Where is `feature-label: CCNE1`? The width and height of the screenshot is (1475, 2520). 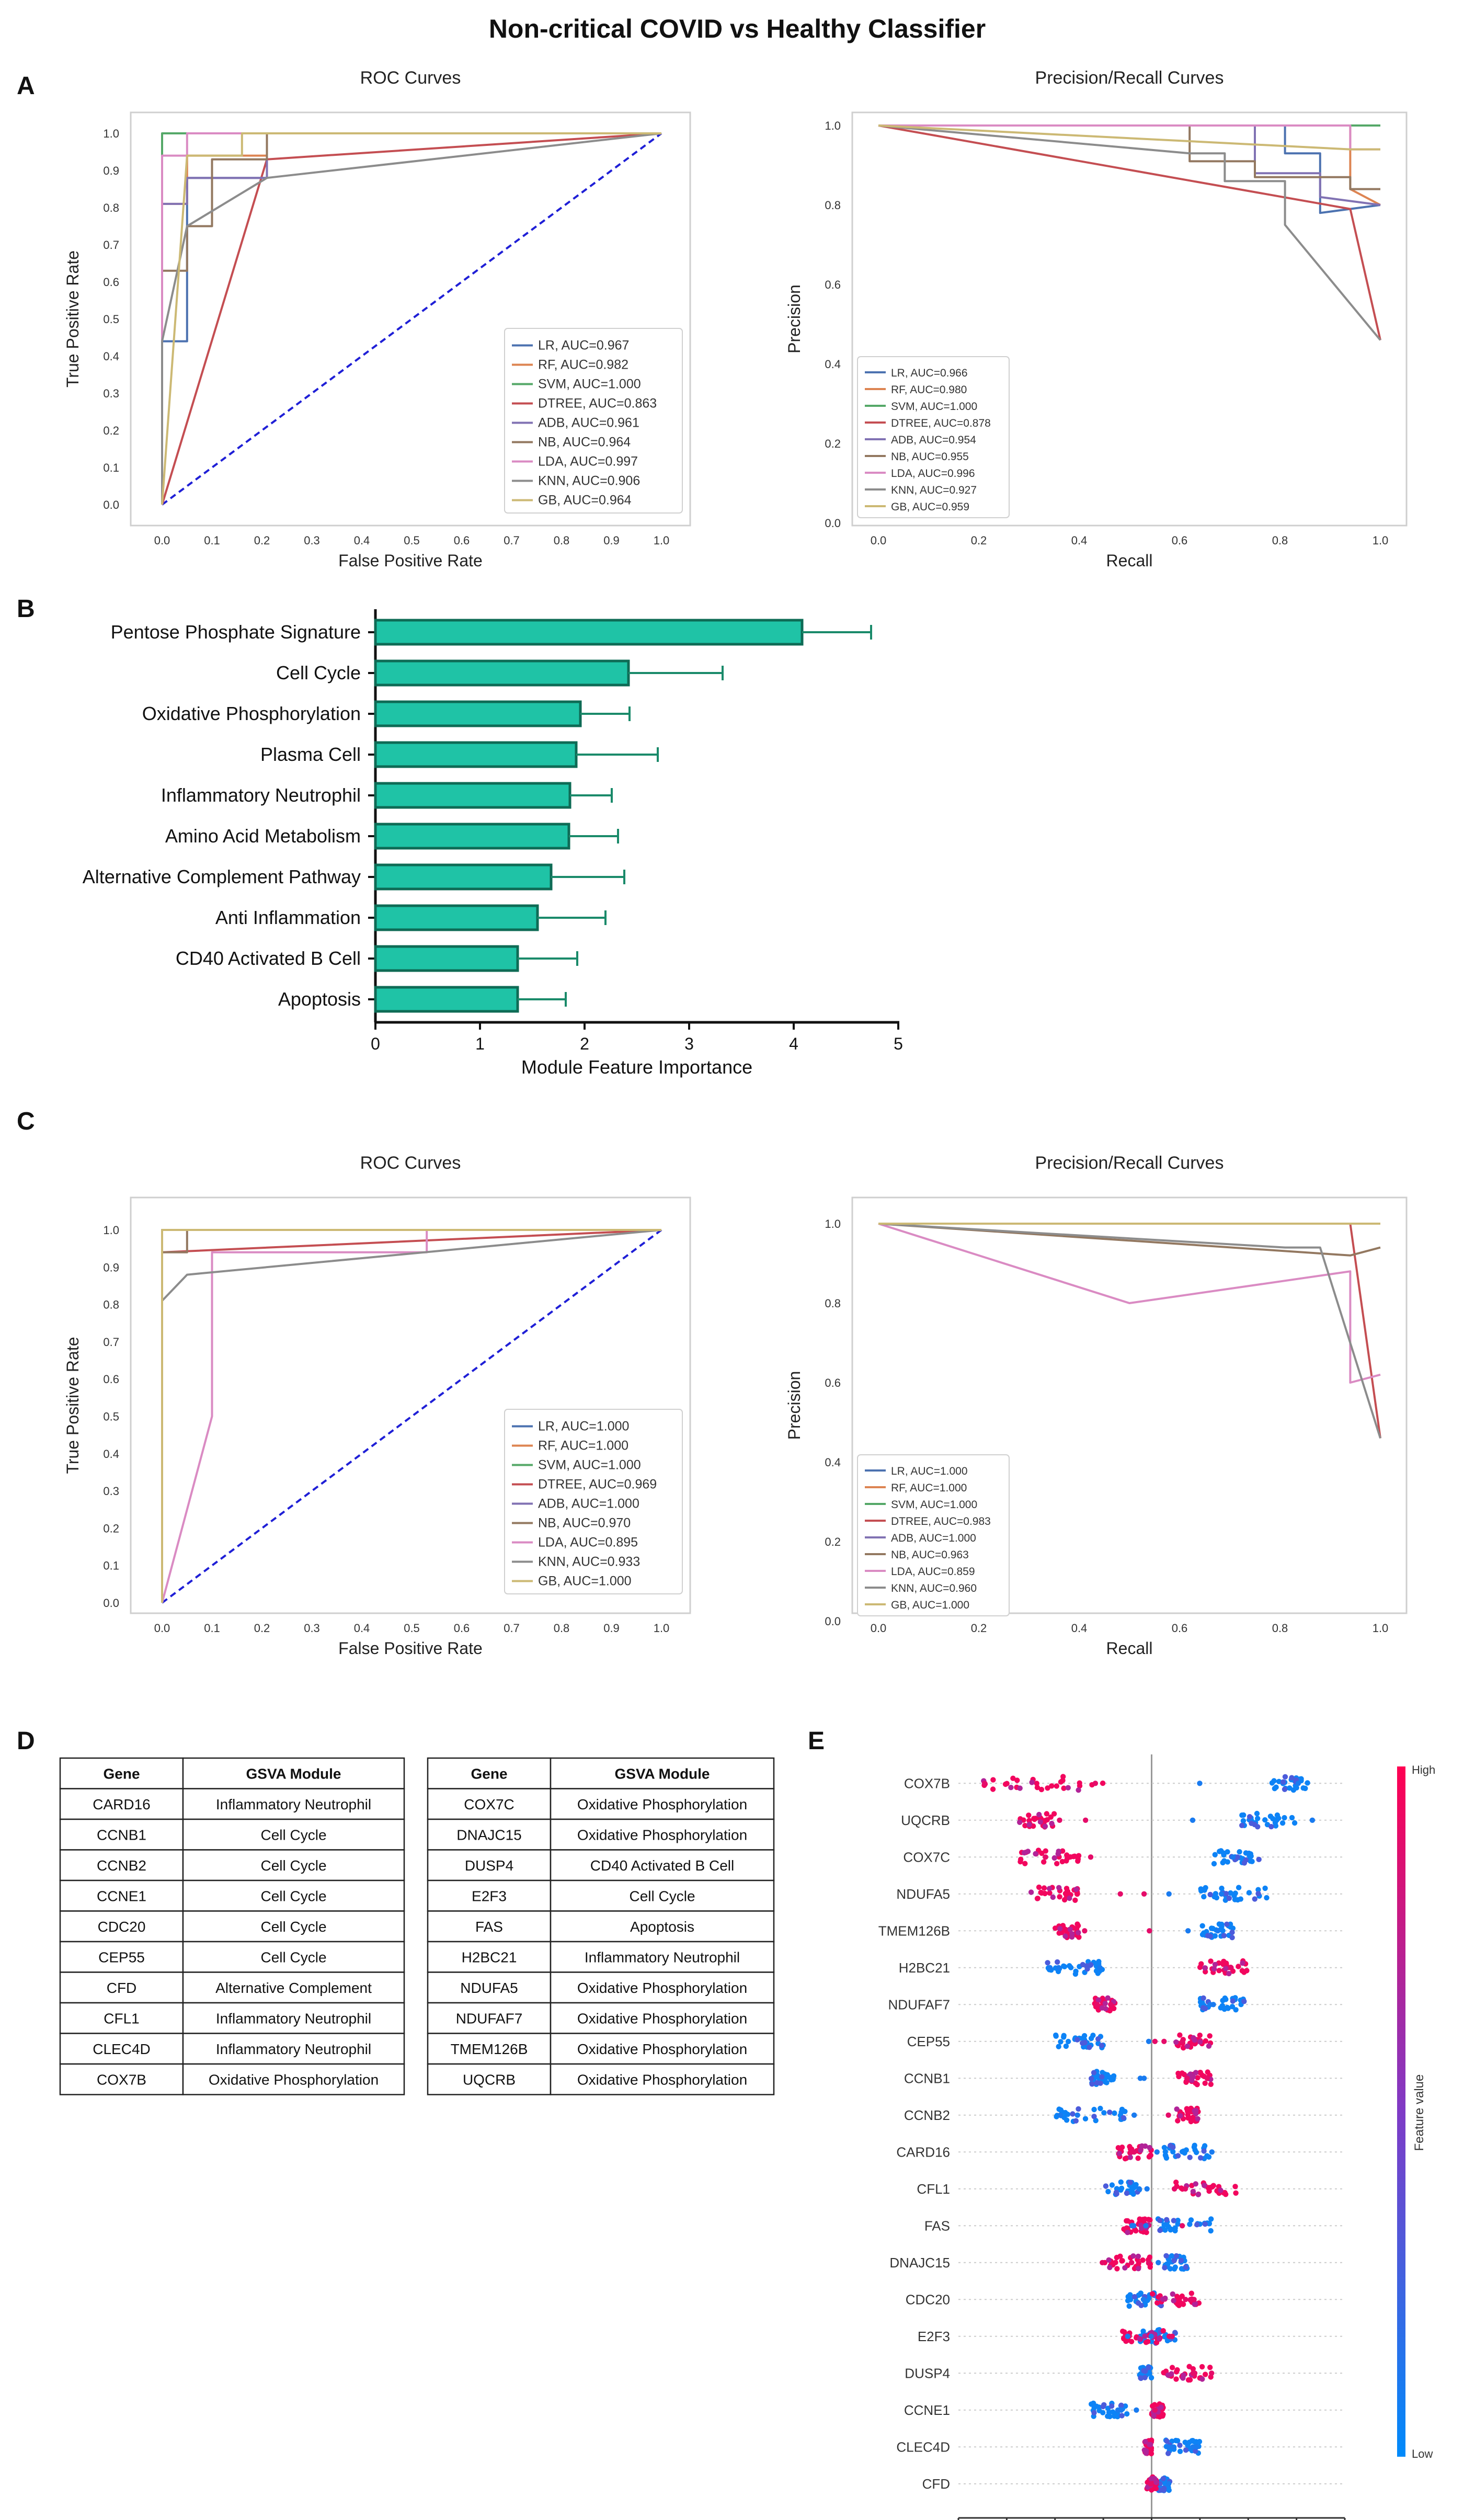 feature-label: CCNE1 is located at coordinates (927, 2410).